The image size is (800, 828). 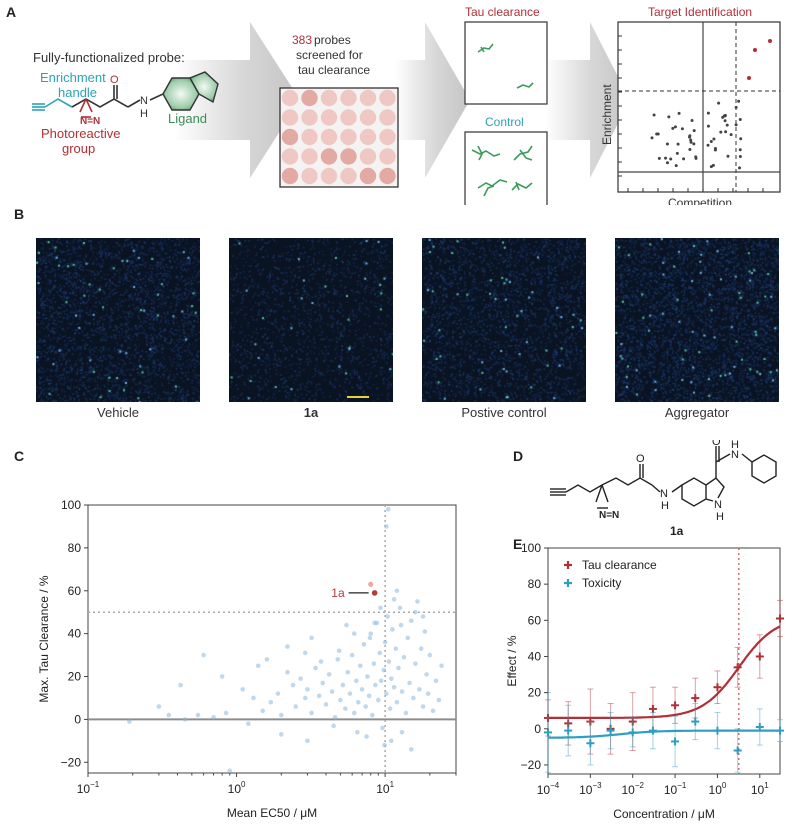 I want to click on tau-clearance-box, so click(x=506, y=63).